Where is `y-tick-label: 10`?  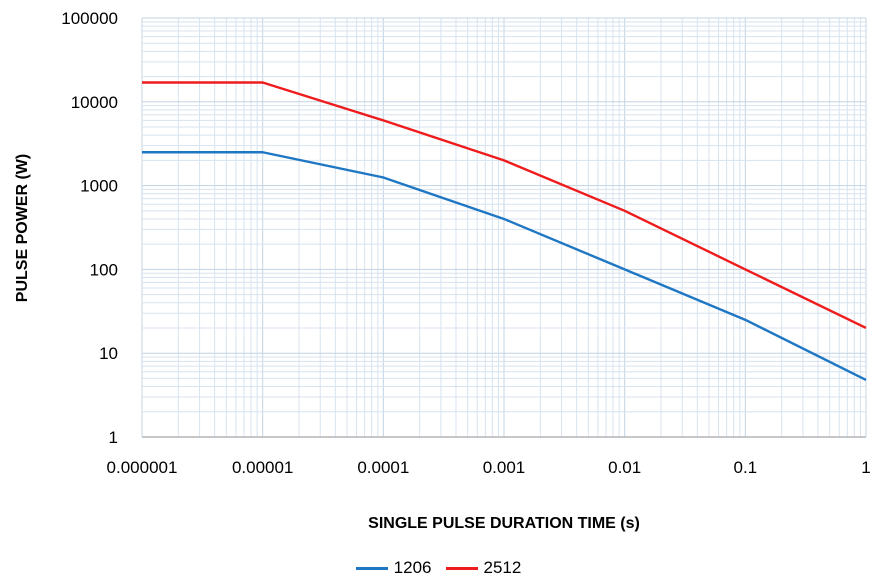 y-tick-label: 10 is located at coordinates (108, 353).